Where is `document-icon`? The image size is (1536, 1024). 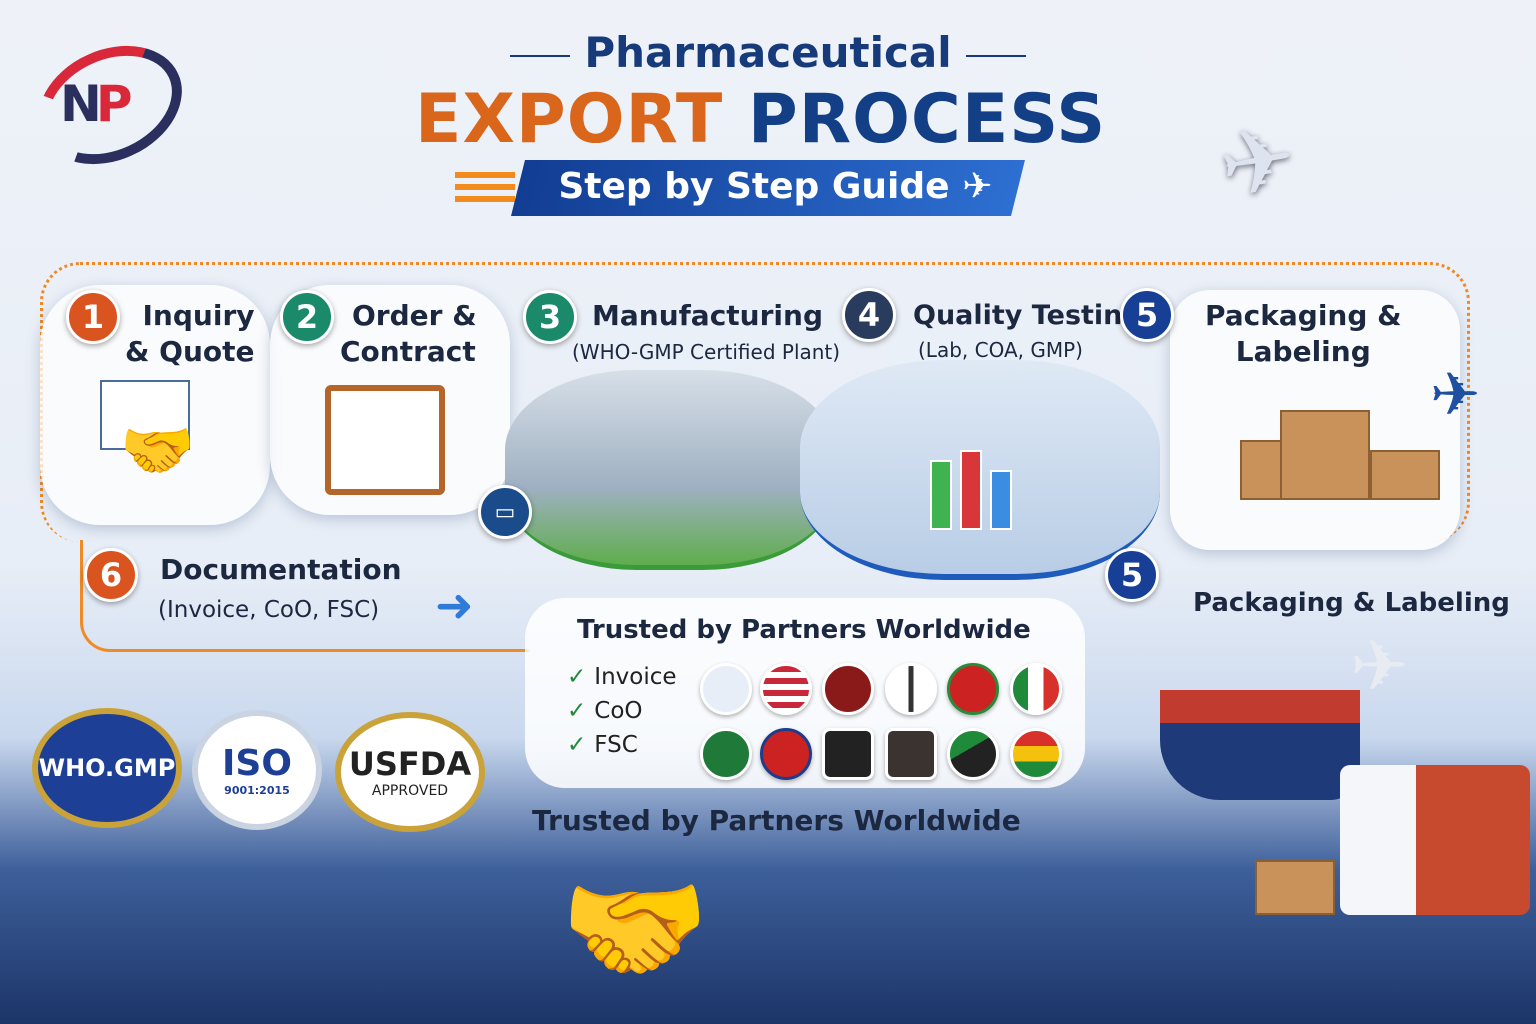
document-icon is located at coordinates (145, 415).